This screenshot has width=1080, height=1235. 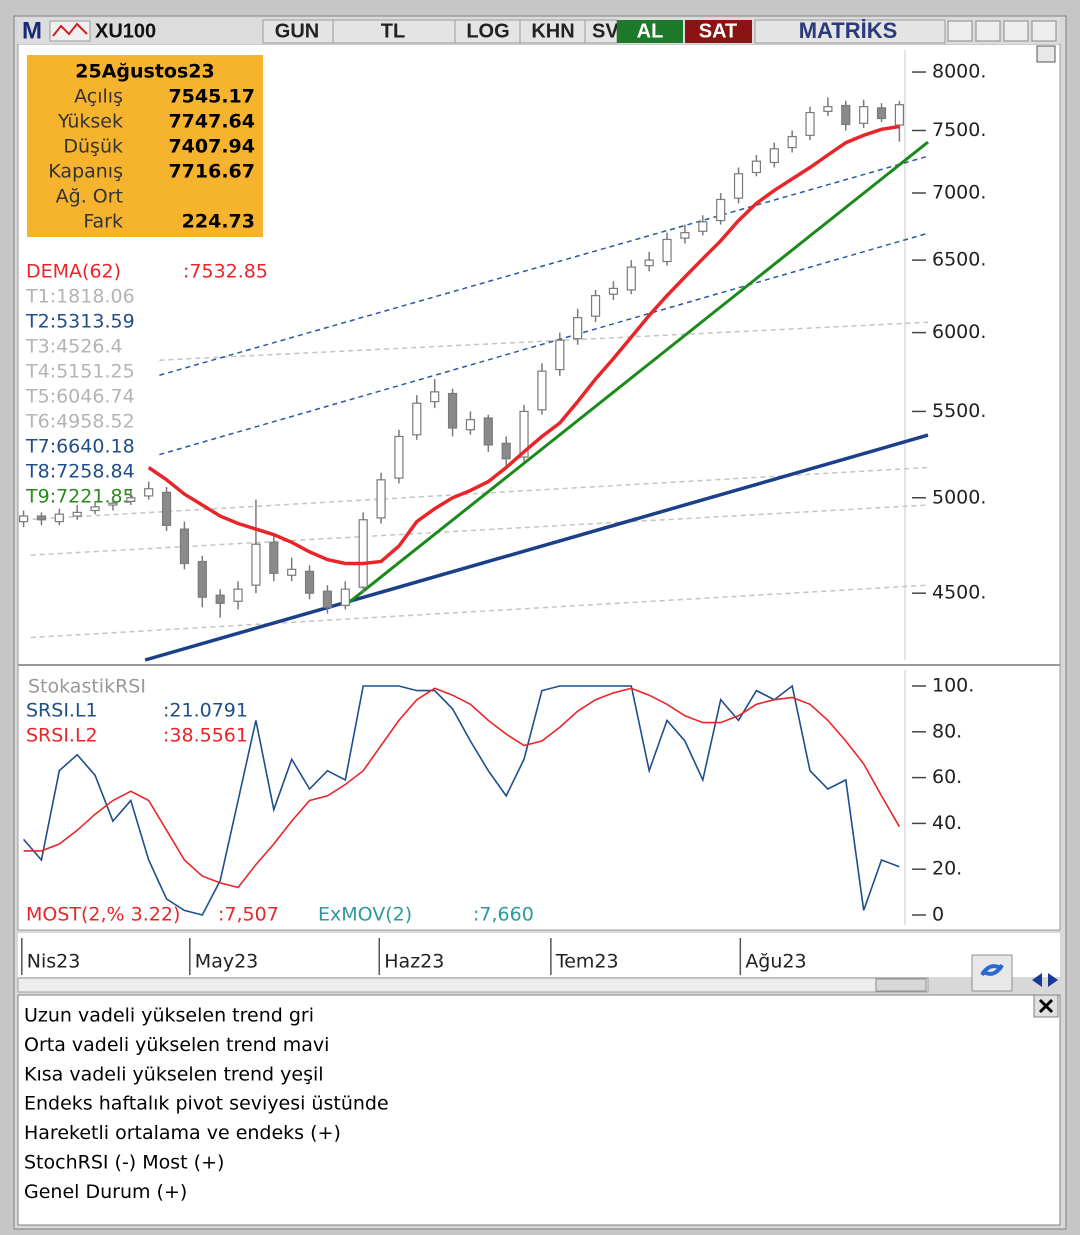 I want to click on brand: MATRİKS, so click(x=848, y=30).